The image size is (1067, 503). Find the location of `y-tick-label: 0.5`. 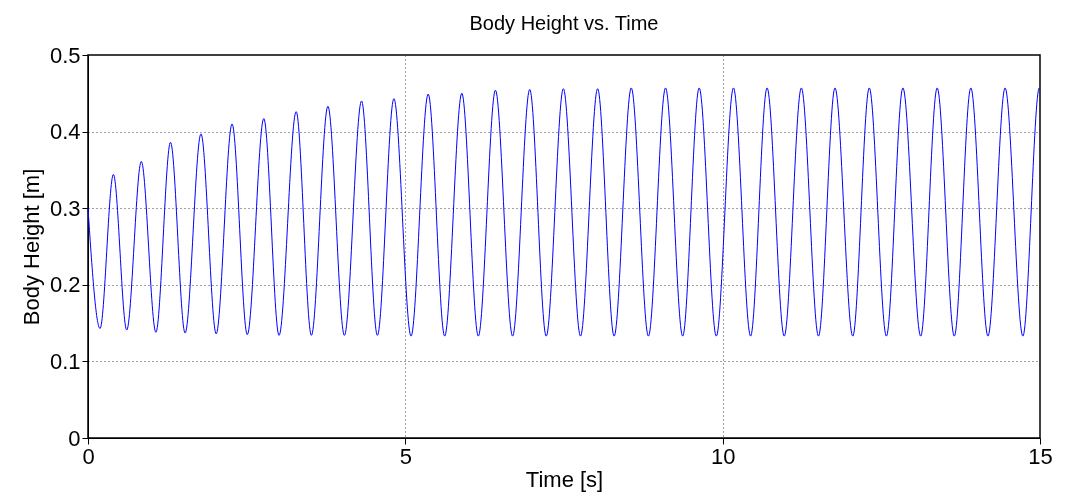

y-tick-label: 0.5 is located at coordinates (65, 55).